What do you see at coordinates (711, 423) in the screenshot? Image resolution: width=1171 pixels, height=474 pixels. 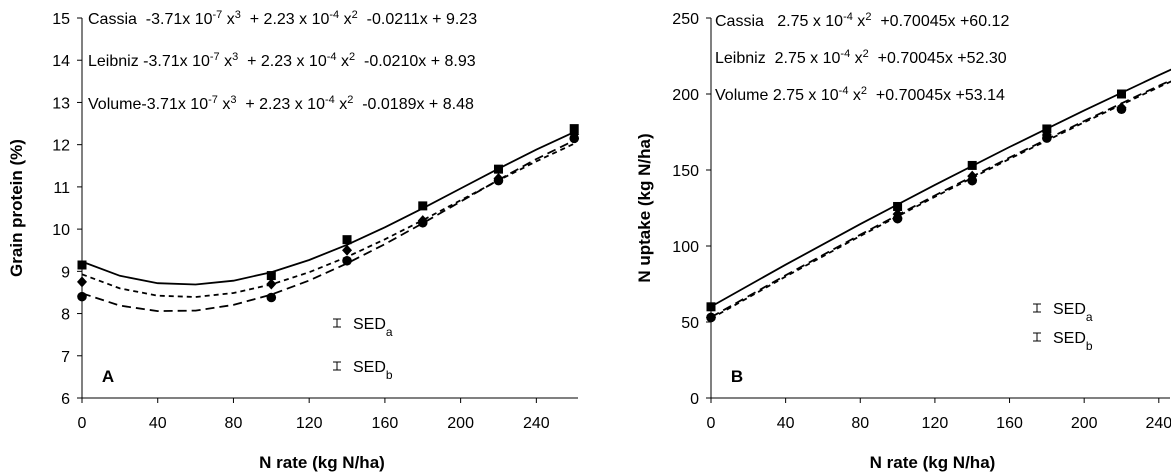 I see `x-tick-label: 0` at bounding box center [711, 423].